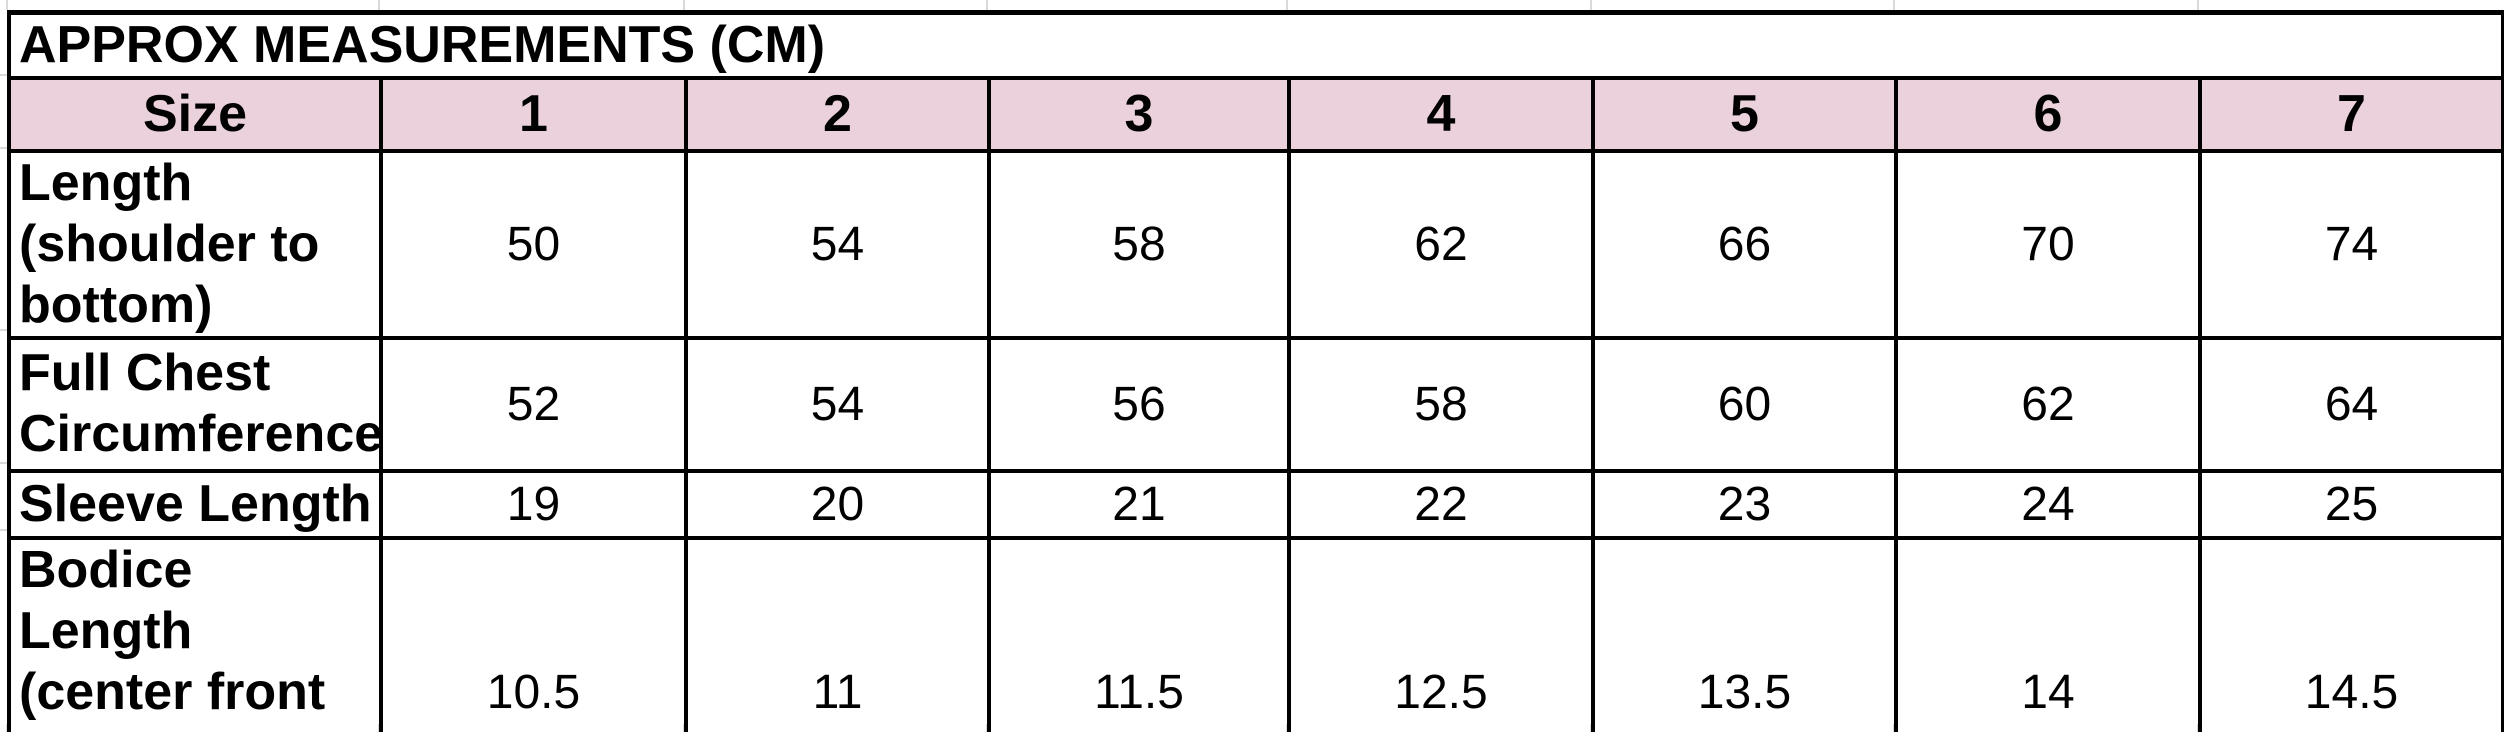 Image resolution: width=2504 pixels, height=732 pixels. What do you see at coordinates (2350, 404) in the screenshot?
I see `value-cell: 64` at bounding box center [2350, 404].